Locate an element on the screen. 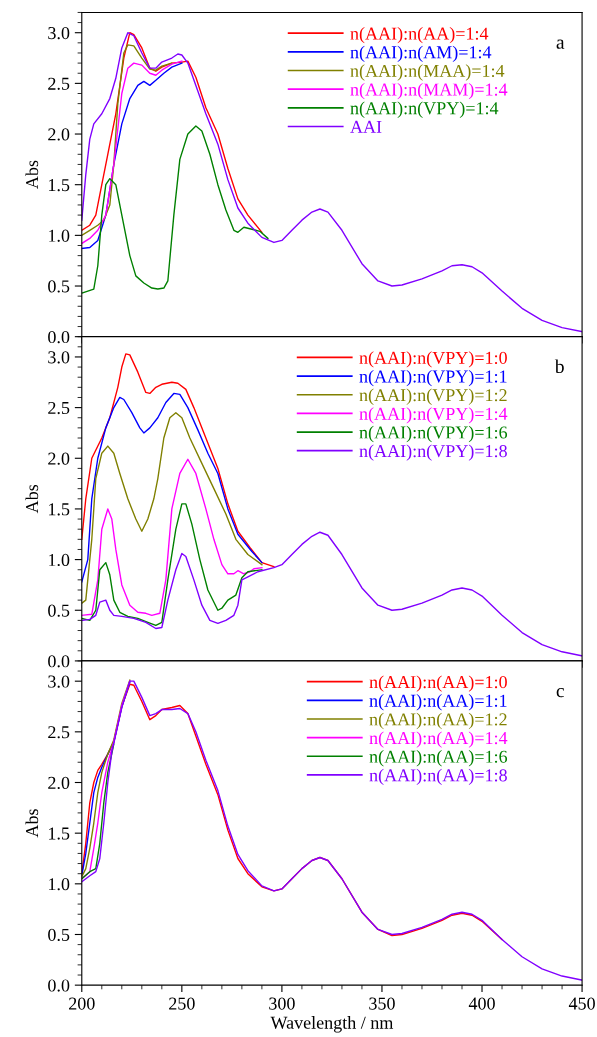  legend-label: n(AAI):n(MAA)=1:4 is located at coordinates (427, 72).